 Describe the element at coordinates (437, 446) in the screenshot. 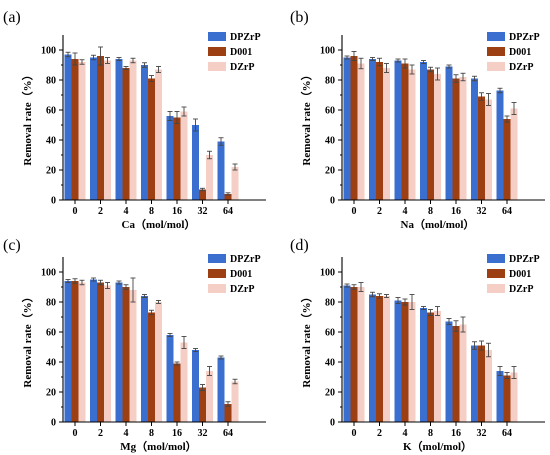

I see `x-axis-title: K（mol/mol）` at that location.